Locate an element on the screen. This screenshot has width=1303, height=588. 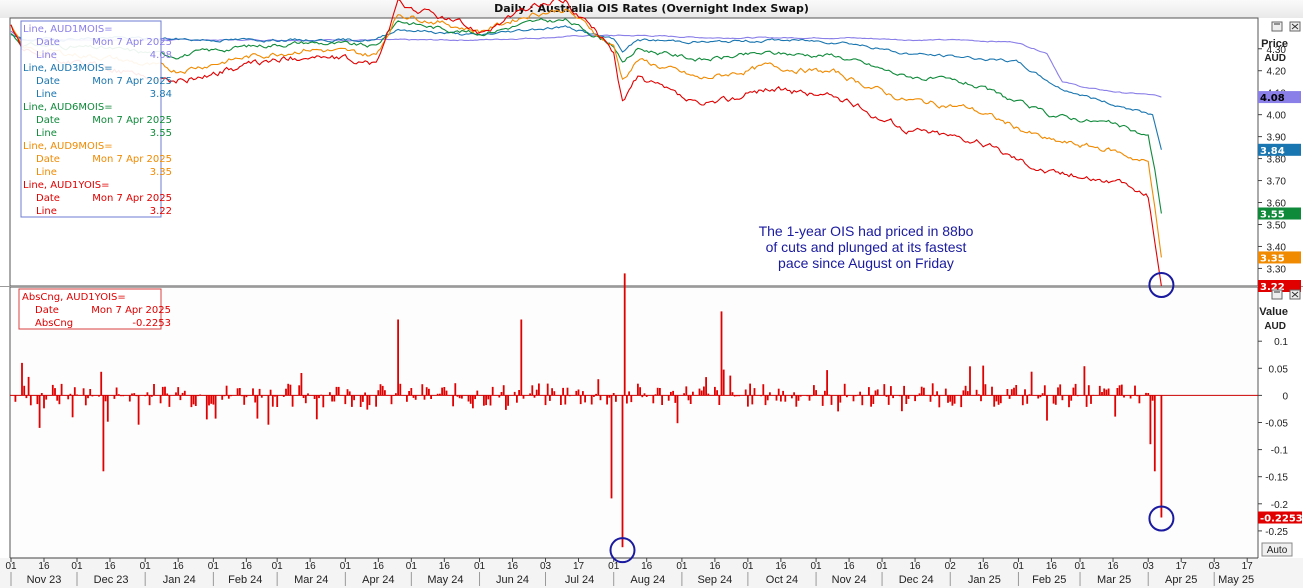
auto-button is located at coordinates (1277, 549).